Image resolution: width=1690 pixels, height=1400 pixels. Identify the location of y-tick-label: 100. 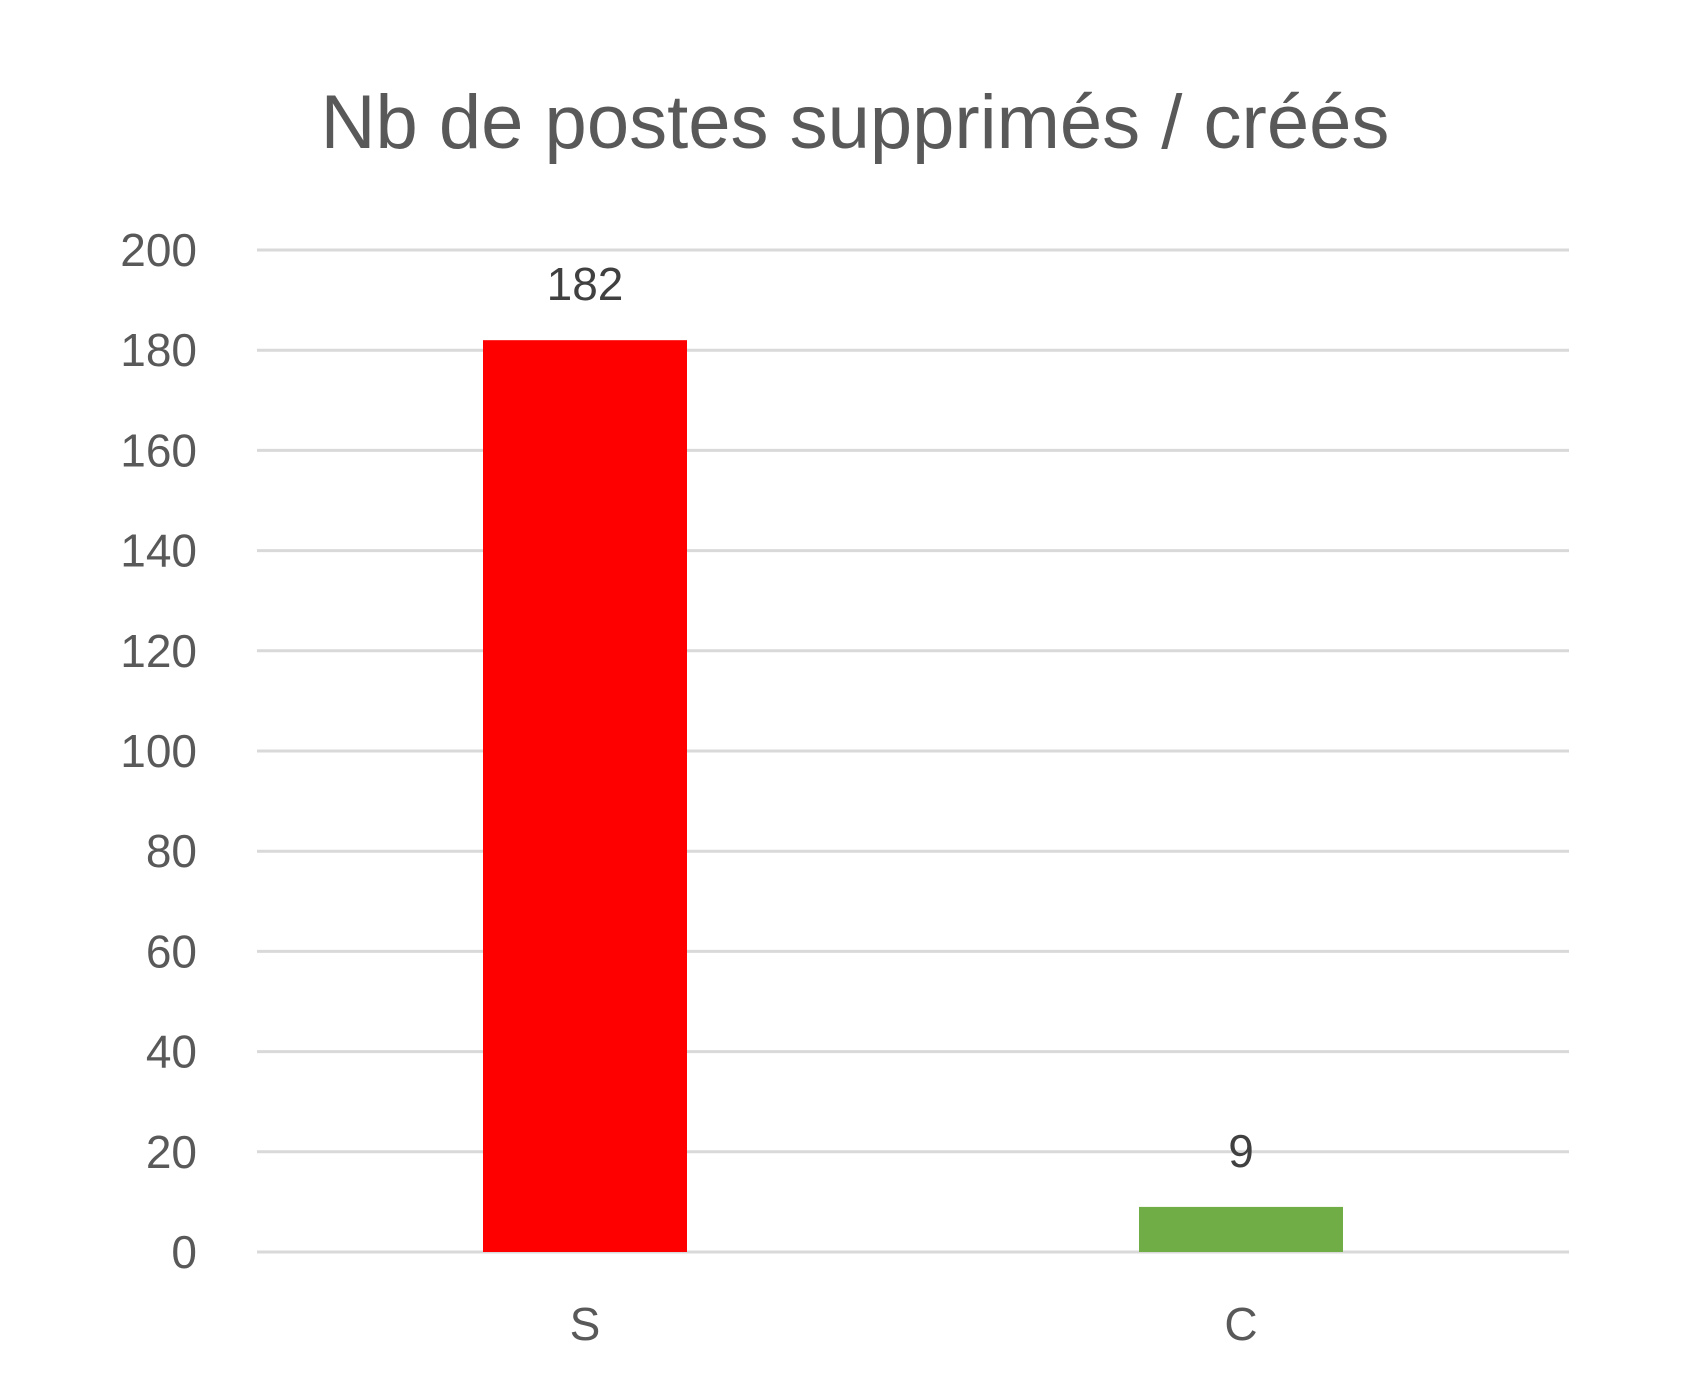
(158, 751).